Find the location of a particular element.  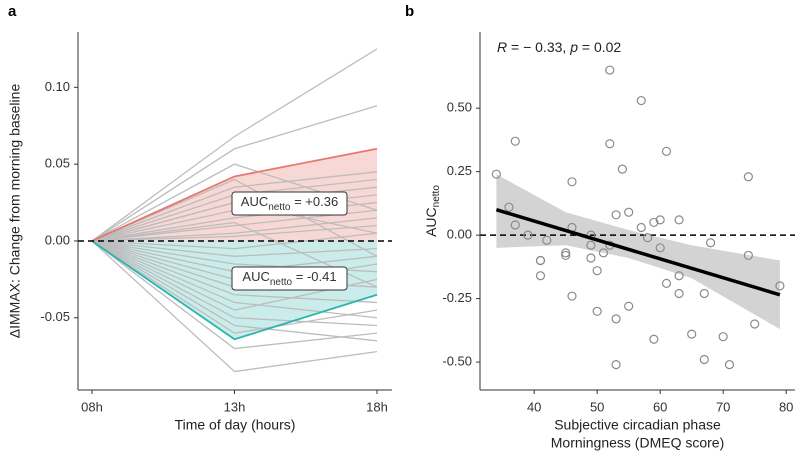

y-axis-label: AUCnetto is located at coordinates (432, 211).